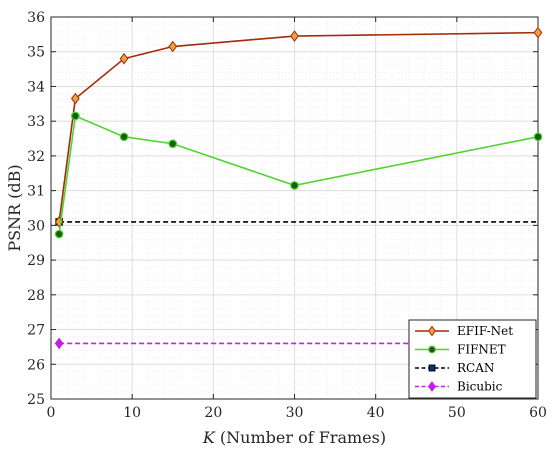 This screenshot has height=451, width=550. I want to click on y-tick-label: 36, so click(36, 18).